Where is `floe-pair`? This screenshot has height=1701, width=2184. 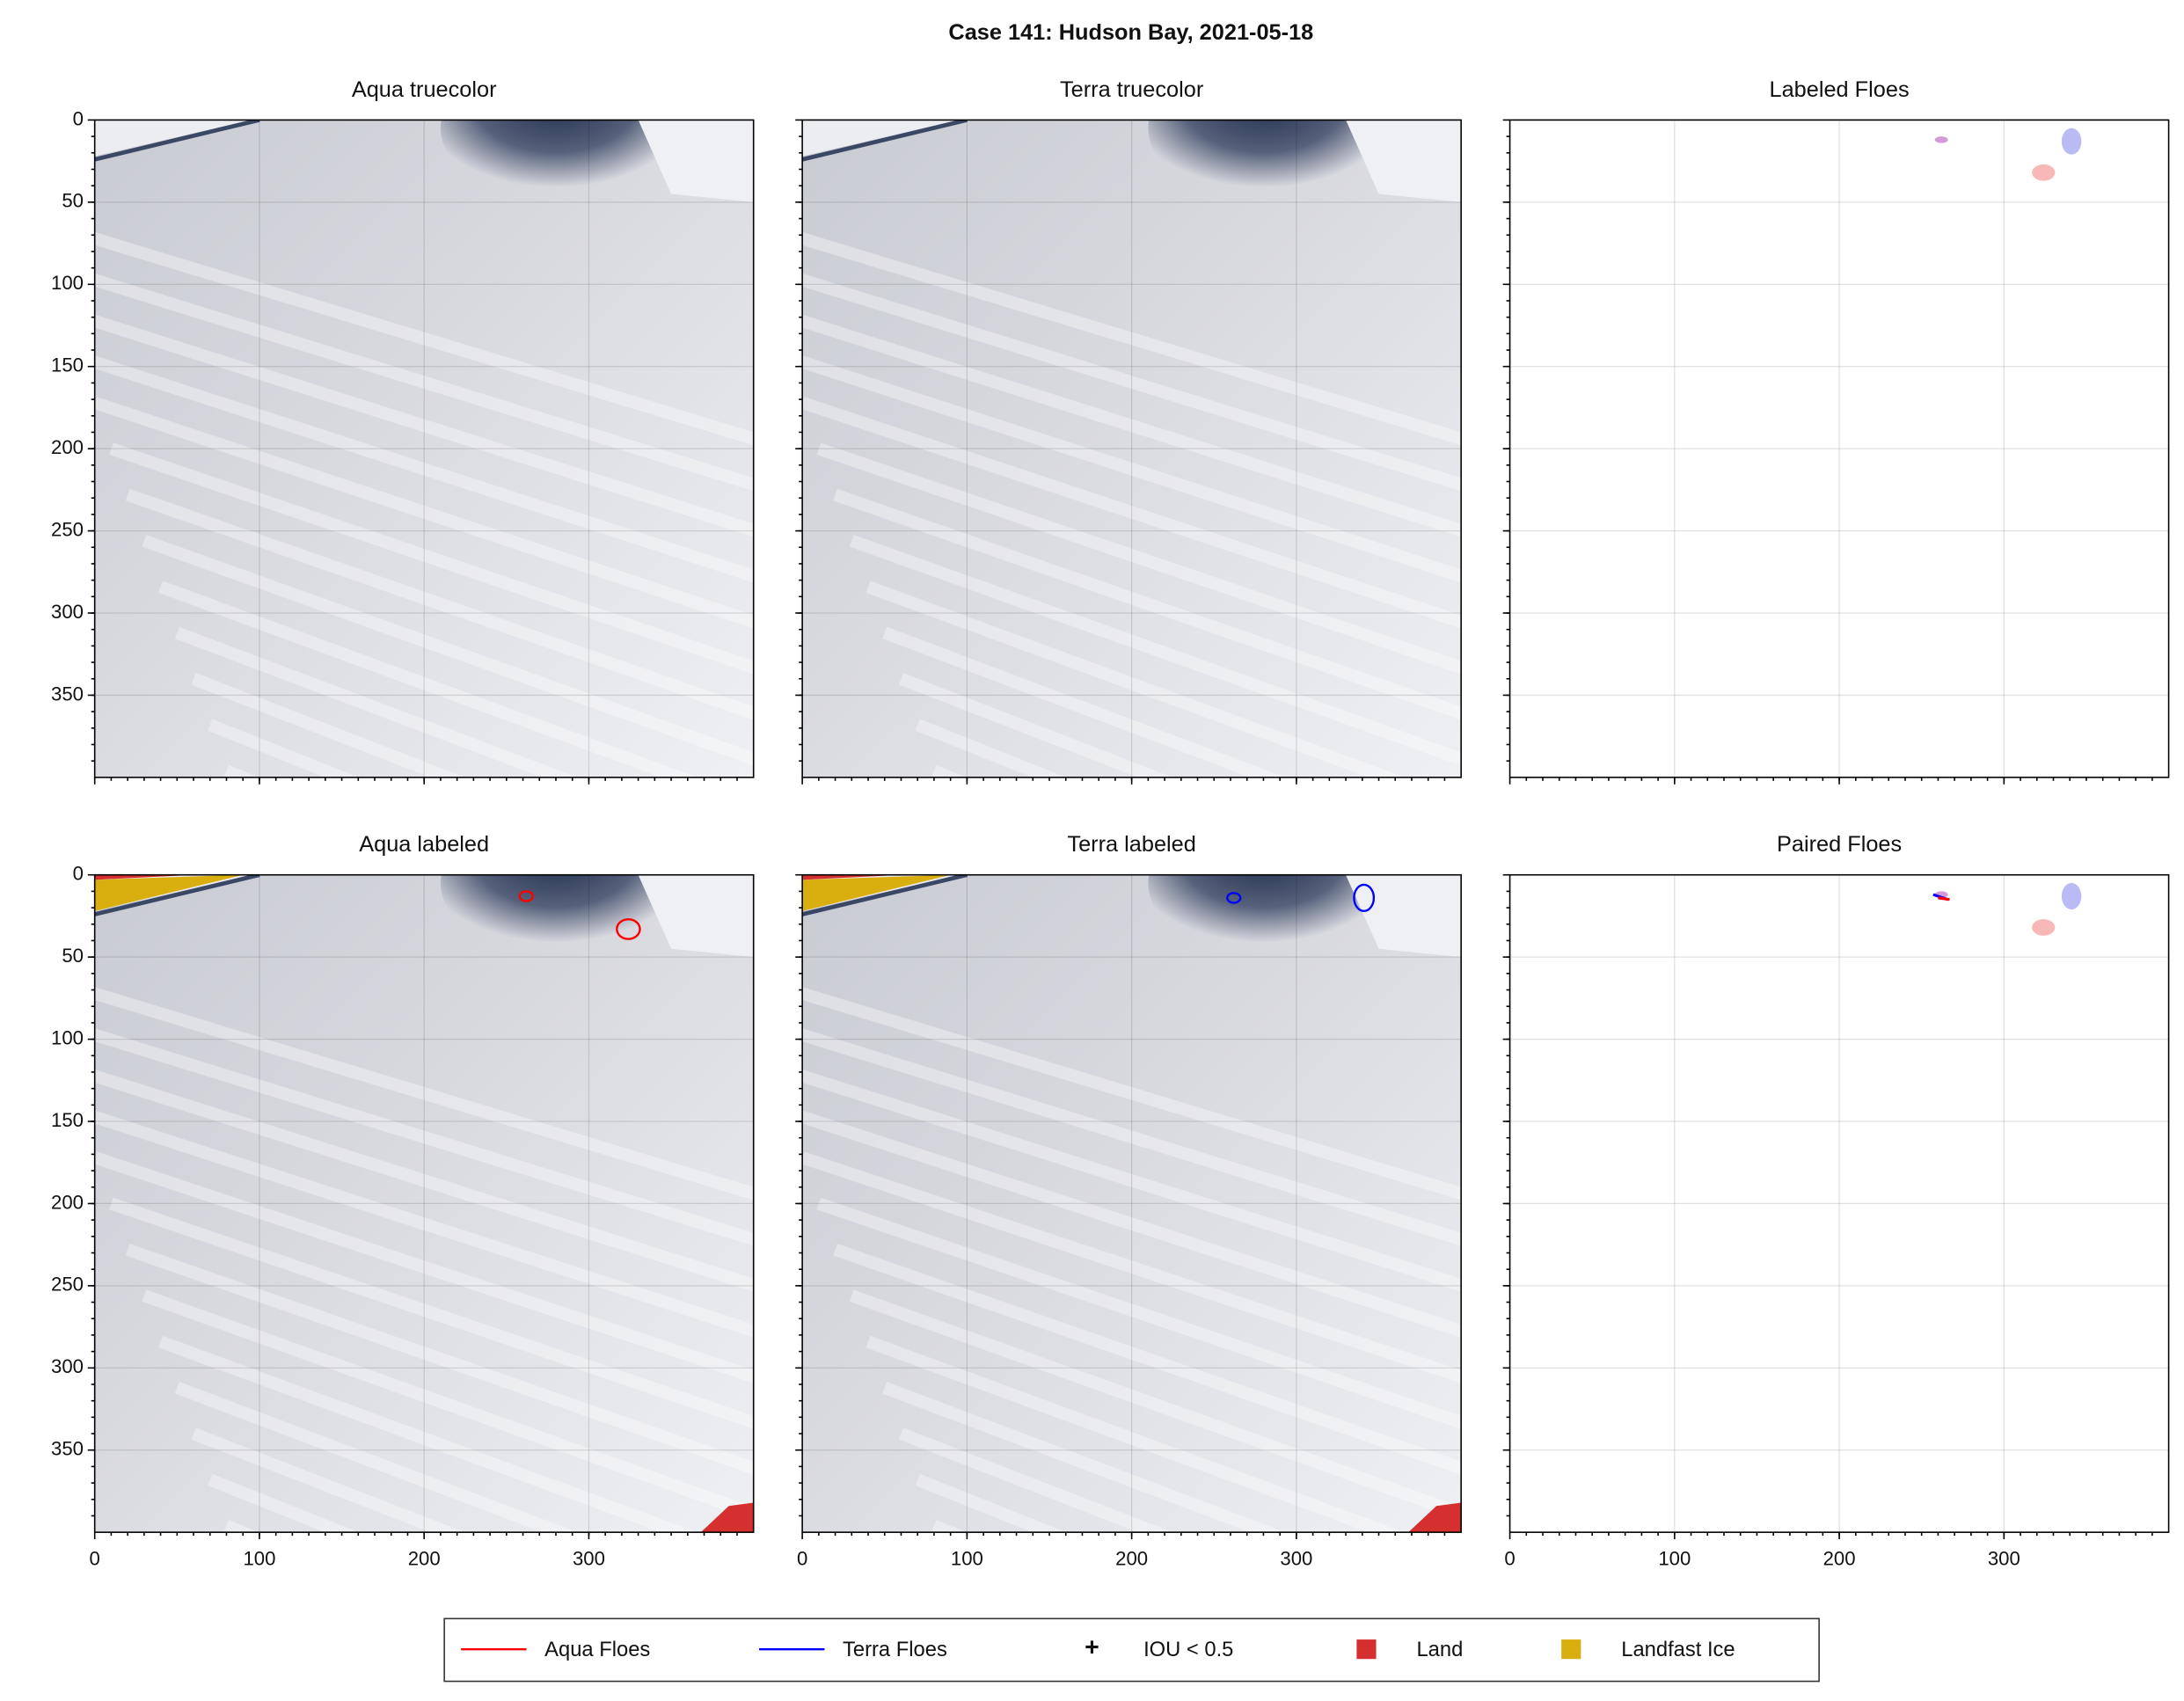
floe-pair is located at coordinates (1944, 899).